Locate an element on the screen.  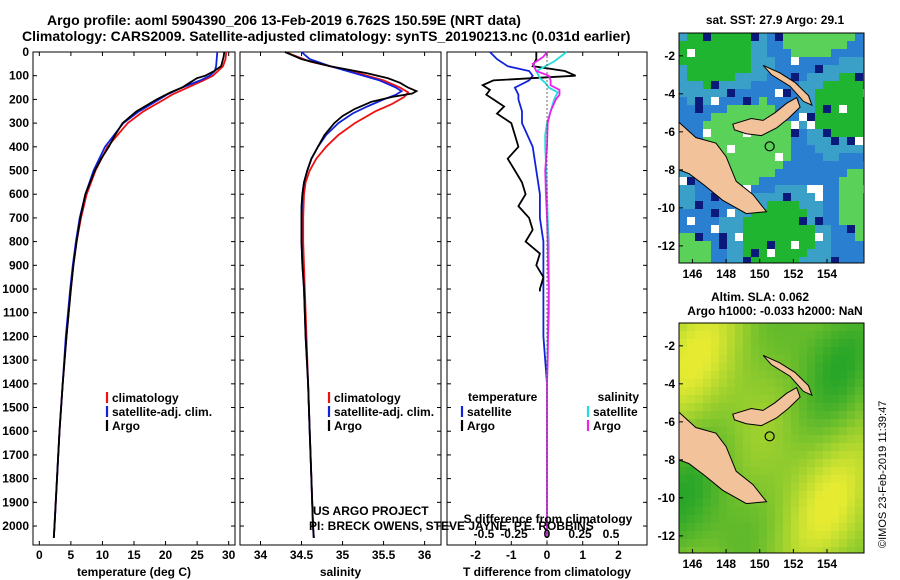
legend-label: satellite-adj. clim. is located at coordinates (384, 412).